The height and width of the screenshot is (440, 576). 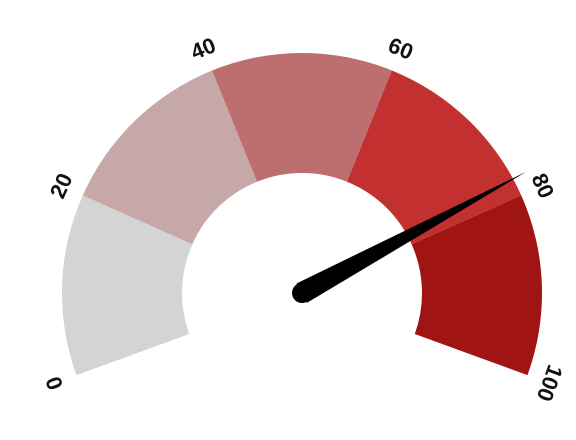 What do you see at coordinates (61, 185) in the screenshot?
I see `tick-label-20: 20` at bounding box center [61, 185].